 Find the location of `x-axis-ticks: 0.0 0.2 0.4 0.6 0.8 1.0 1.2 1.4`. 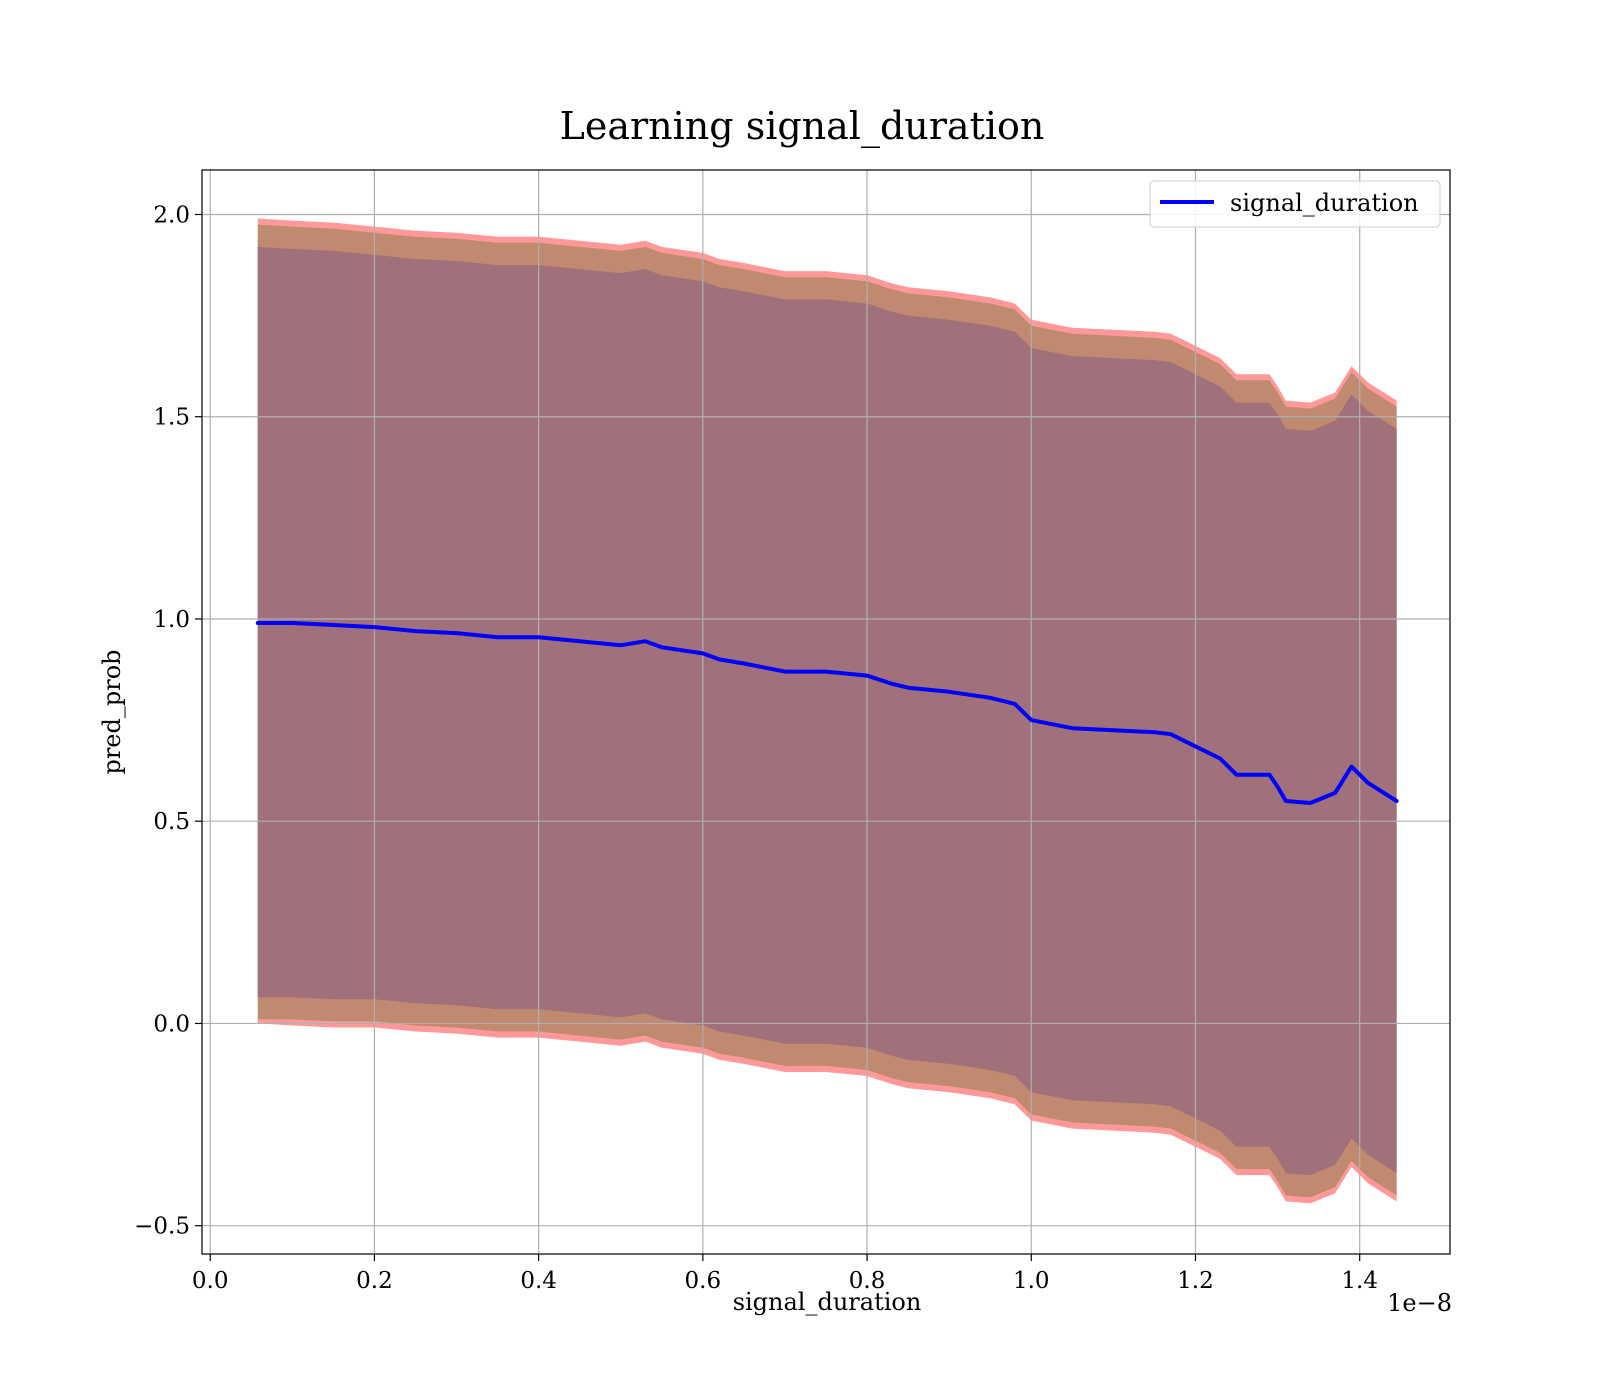

x-axis-ticks: 0.0 0.2 0.4 0.6 0.8 1.0 1.2 1.4 is located at coordinates (785, 1274).